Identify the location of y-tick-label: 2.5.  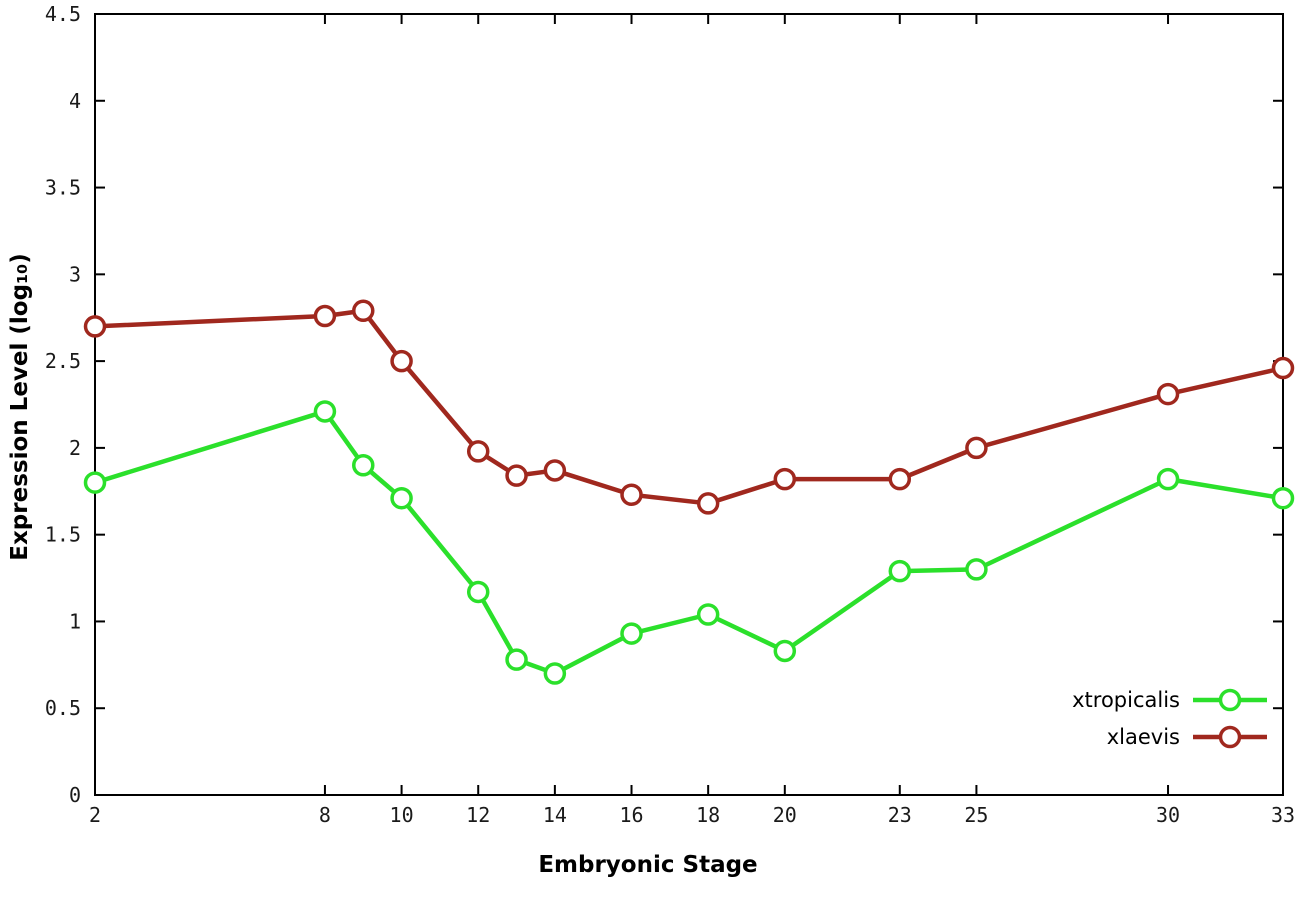
(63, 361).